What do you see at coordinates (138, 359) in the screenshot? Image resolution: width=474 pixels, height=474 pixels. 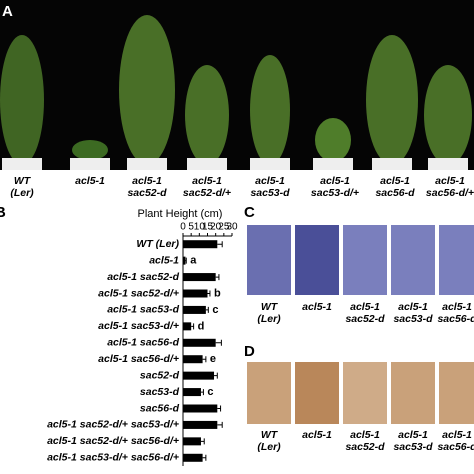 I see `y-tick-label: acl5-1 sac56-d/+` at bounding box center [138, 359].